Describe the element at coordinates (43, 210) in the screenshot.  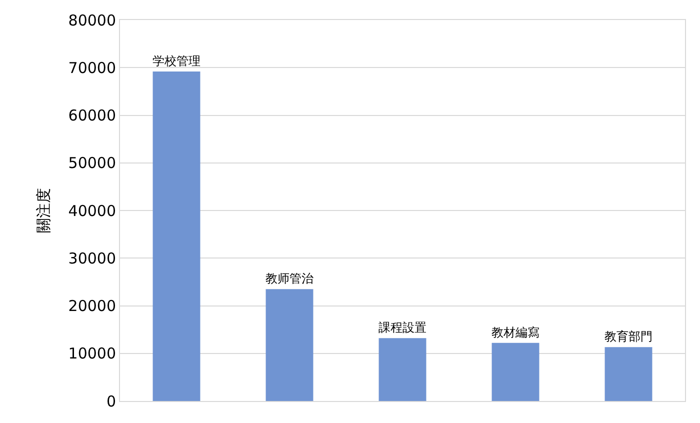
I see `y-axis-title: 關注度` at that location.